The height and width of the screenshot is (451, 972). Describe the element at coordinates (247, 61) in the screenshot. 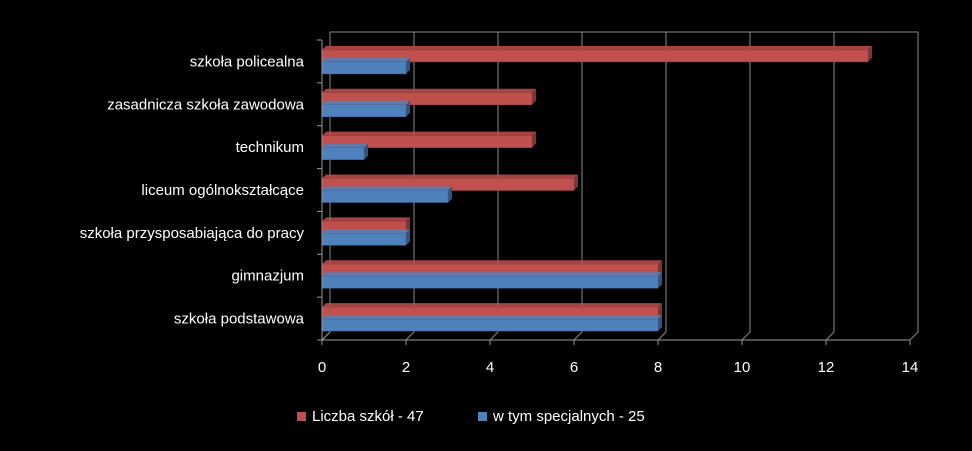

I see `category-label: szkoła policealna` at that location.